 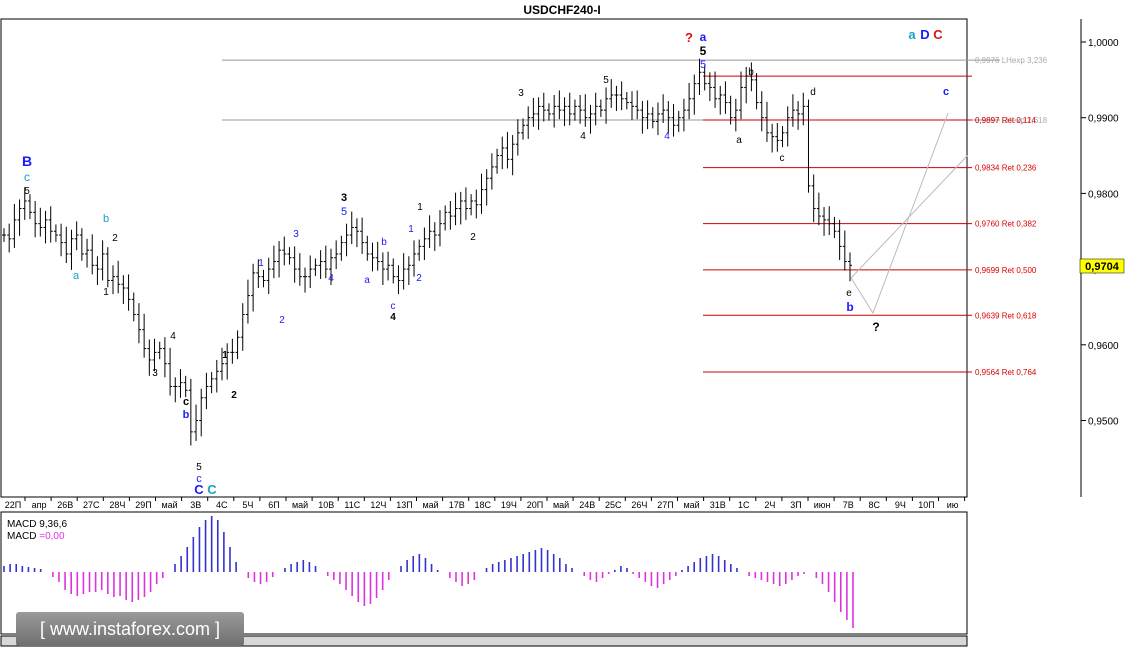 What do you see at coordinates (404, 505) in the screenshot?
I see `x-tick-label: 13П` at bounding box center [404, 505].